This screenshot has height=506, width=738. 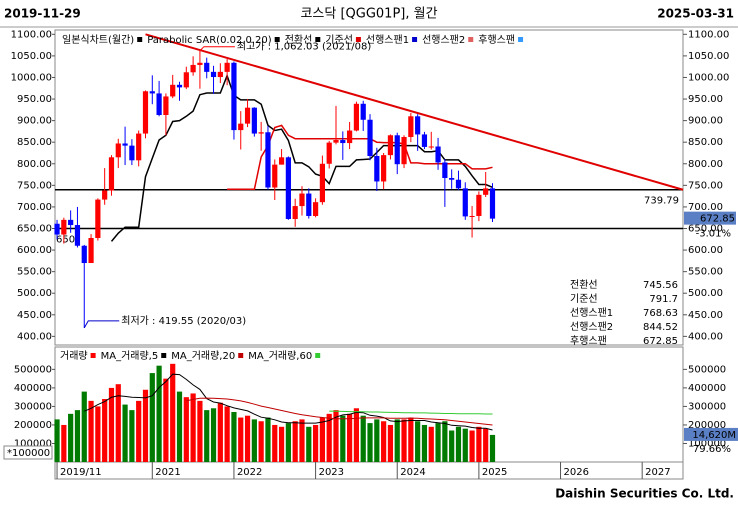 I want to click on y-tick-label: 750.00, so click(x=34, y=185).